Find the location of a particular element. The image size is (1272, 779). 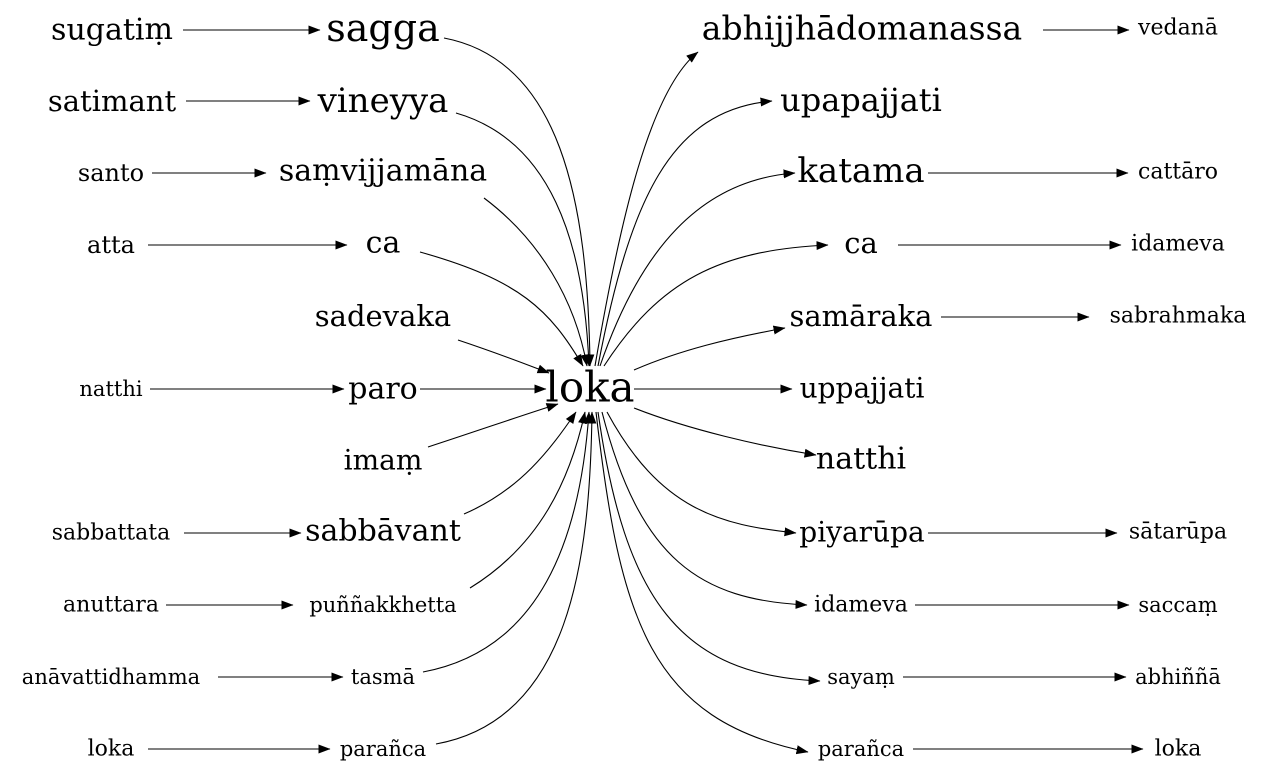

edge-loka-ca is located at coordinates (716, 304).